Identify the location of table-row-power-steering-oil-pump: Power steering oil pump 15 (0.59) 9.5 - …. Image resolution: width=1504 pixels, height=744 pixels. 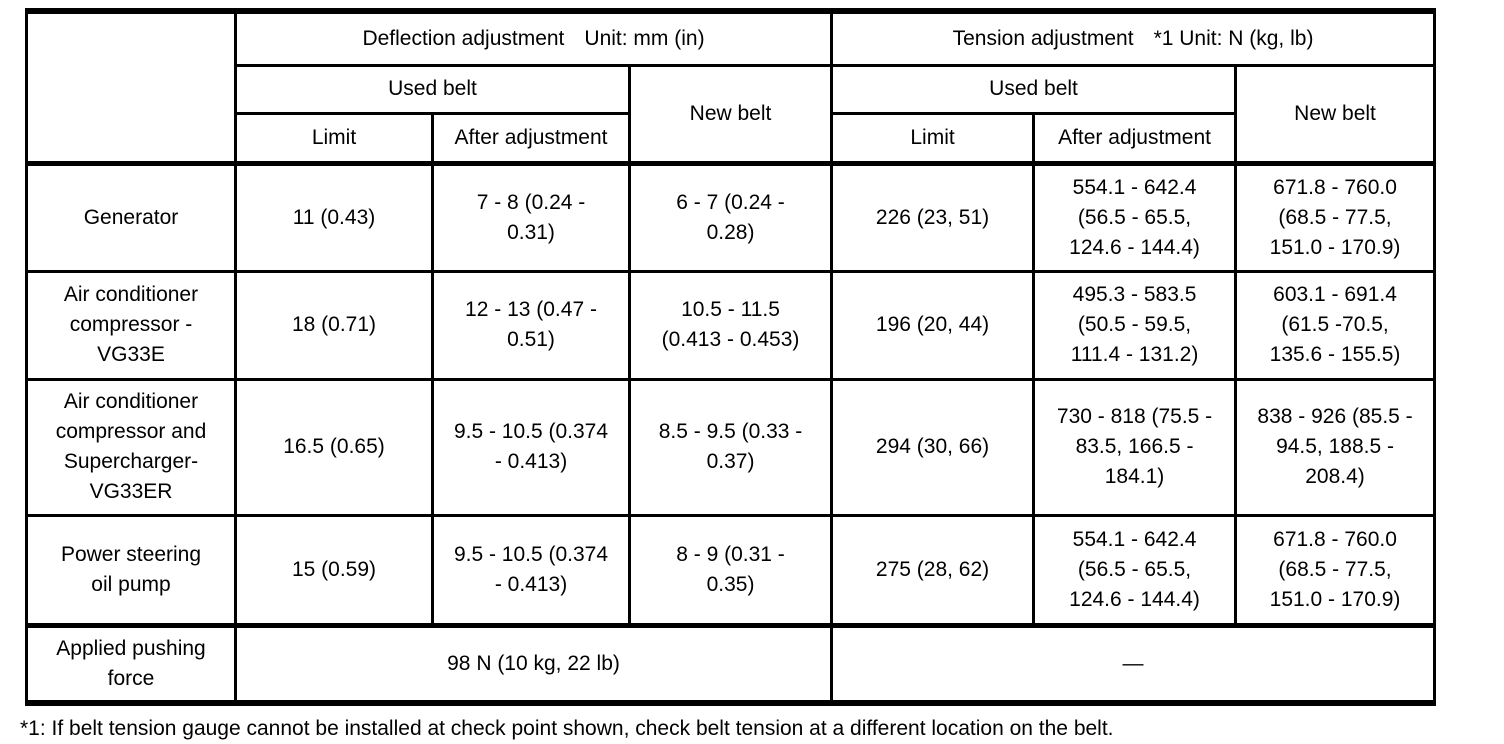
(731, 570).